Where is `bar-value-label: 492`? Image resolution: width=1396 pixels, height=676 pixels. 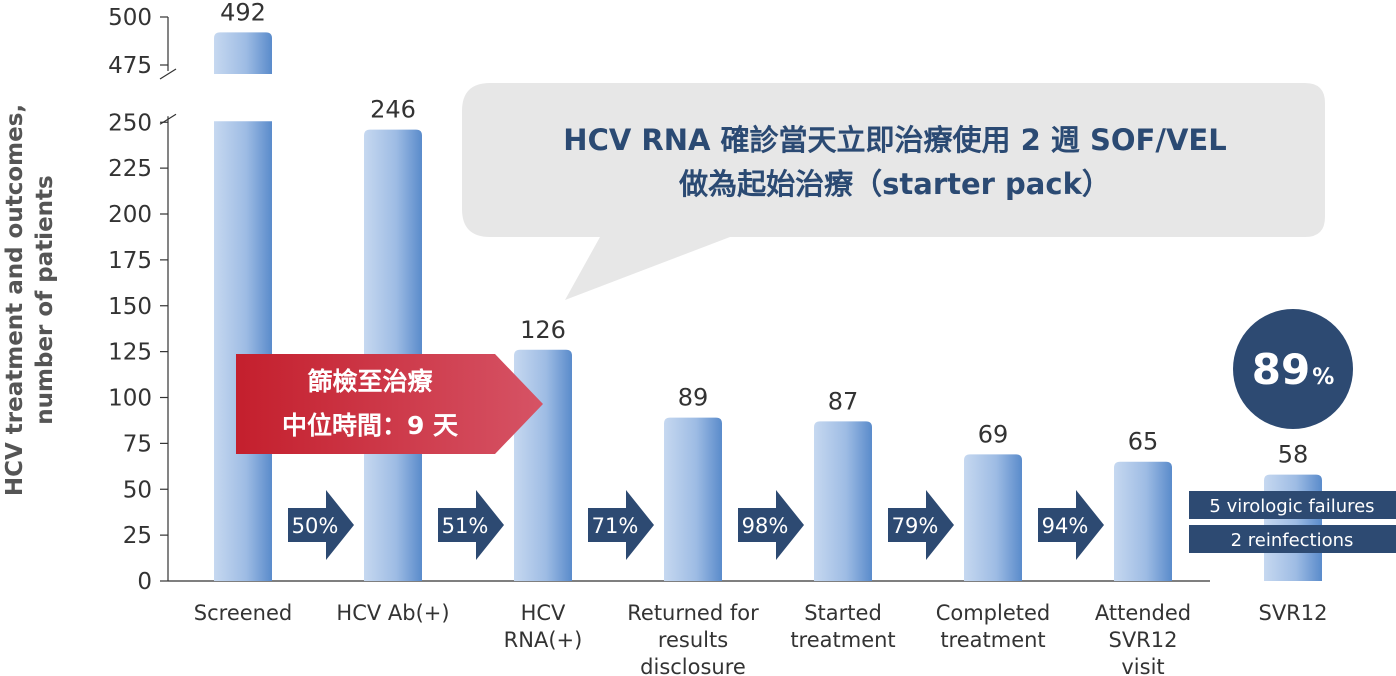
bar-value-label: 492 is located at coordinates (243, 13).